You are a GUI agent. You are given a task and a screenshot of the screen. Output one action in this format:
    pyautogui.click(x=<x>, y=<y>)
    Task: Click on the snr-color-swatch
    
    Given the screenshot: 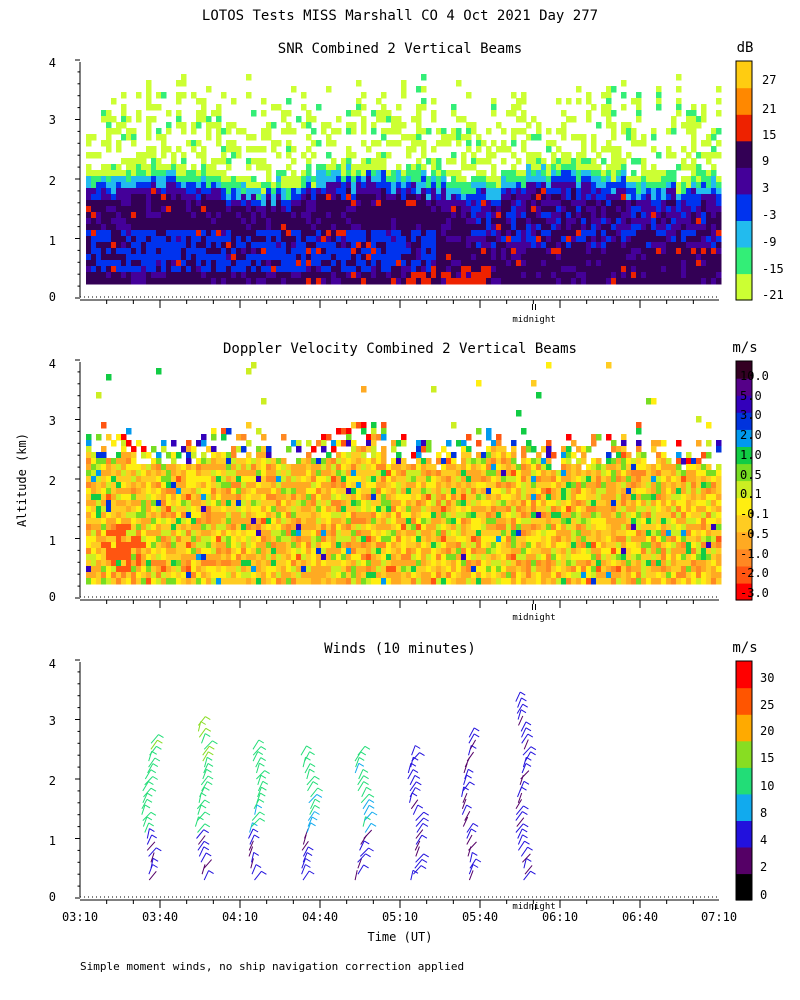 What is the action you would take?
    pyautogui.click(x=744, y=207)
    